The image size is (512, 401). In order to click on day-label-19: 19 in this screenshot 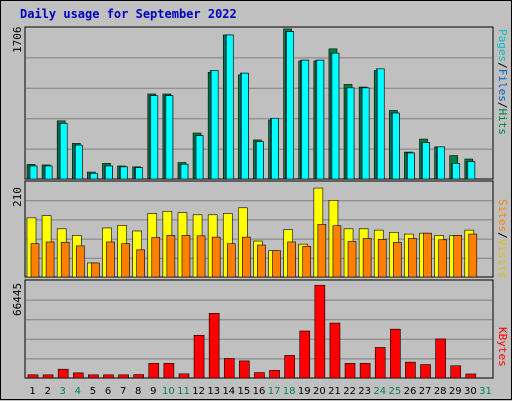, I will do `click(304, 391)`.